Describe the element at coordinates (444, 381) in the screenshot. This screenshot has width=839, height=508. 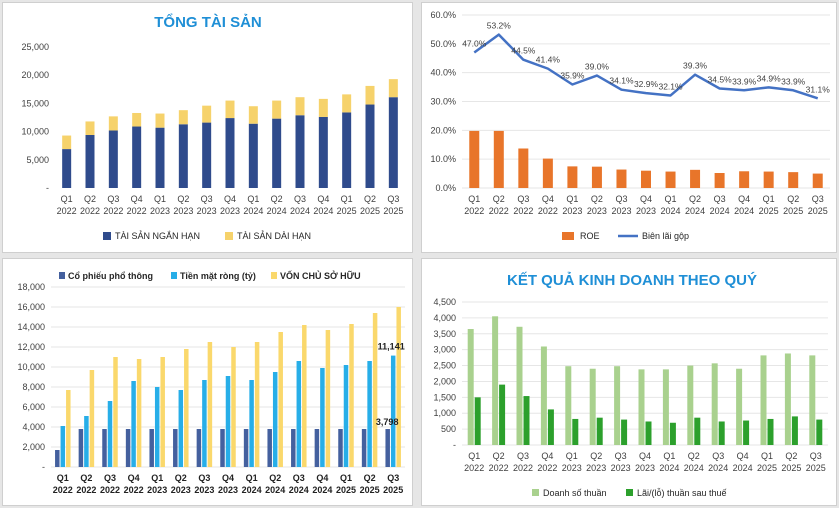
I see `y-tick-label: 2,000` at that location.